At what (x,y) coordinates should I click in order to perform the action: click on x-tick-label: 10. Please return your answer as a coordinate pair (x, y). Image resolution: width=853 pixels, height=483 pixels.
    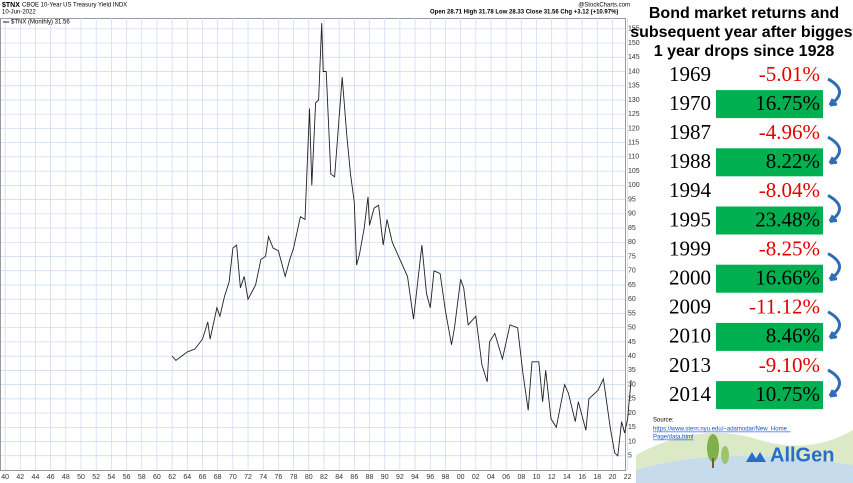
    Looking at the image, I should click on (537, 477).